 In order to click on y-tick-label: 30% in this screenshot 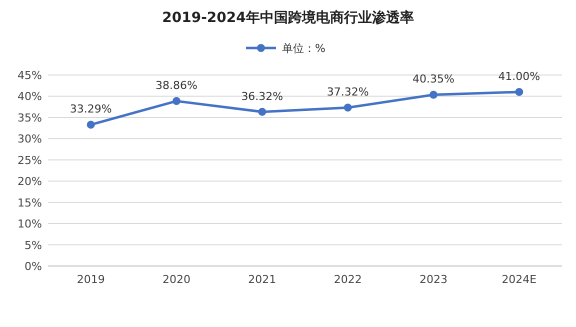, I will do `click(30, 139)`.